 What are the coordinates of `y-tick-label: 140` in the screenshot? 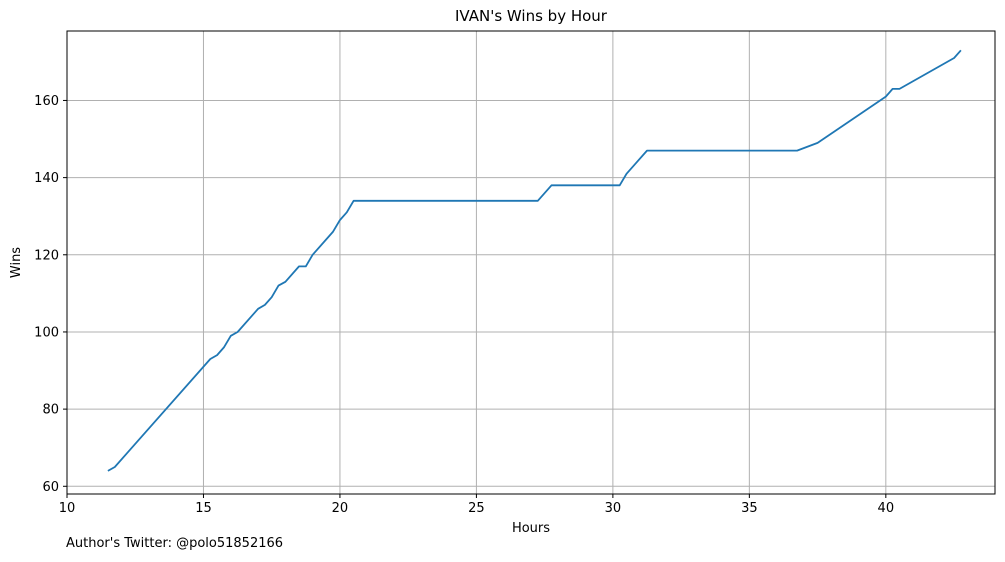 It's located at (46, 178).